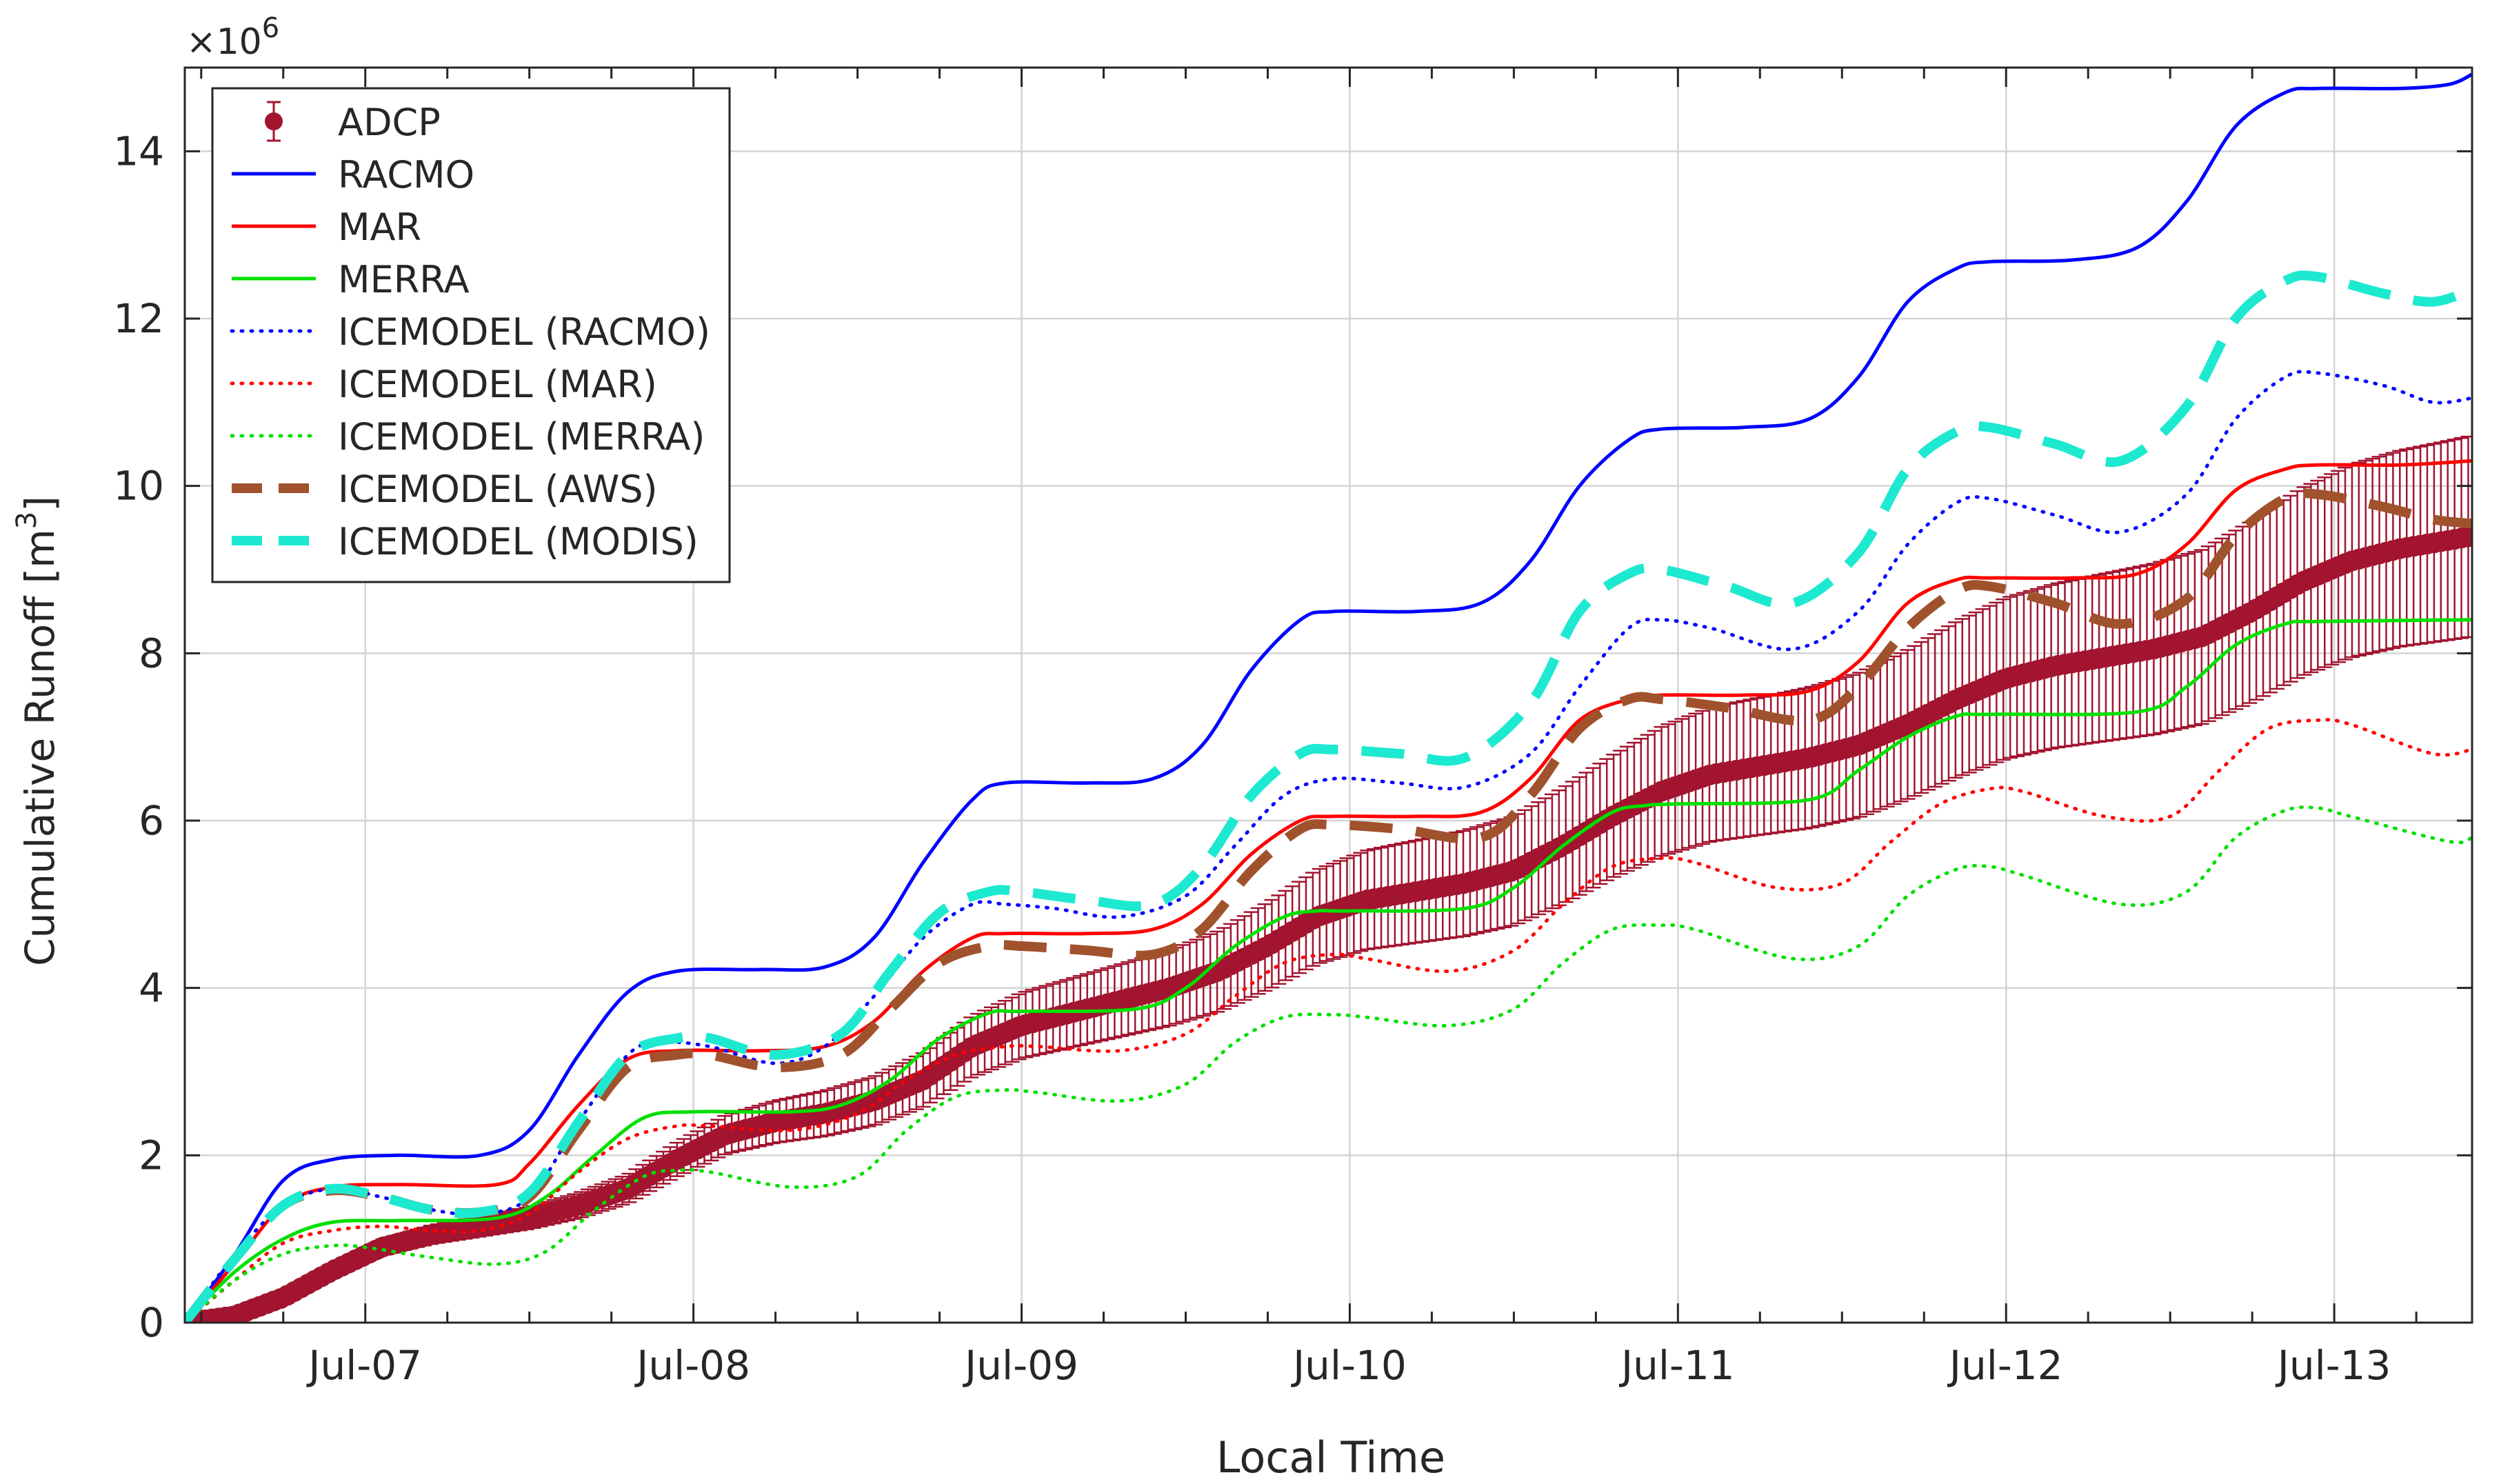  I want to click on y-tick-label: 6, so click(151, 820).